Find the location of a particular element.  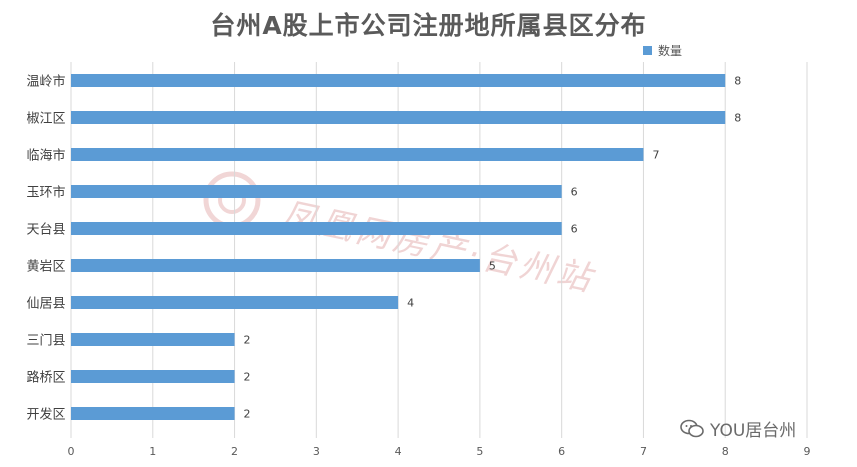

category-label: 三门县 is located at coordinates (45, 341).